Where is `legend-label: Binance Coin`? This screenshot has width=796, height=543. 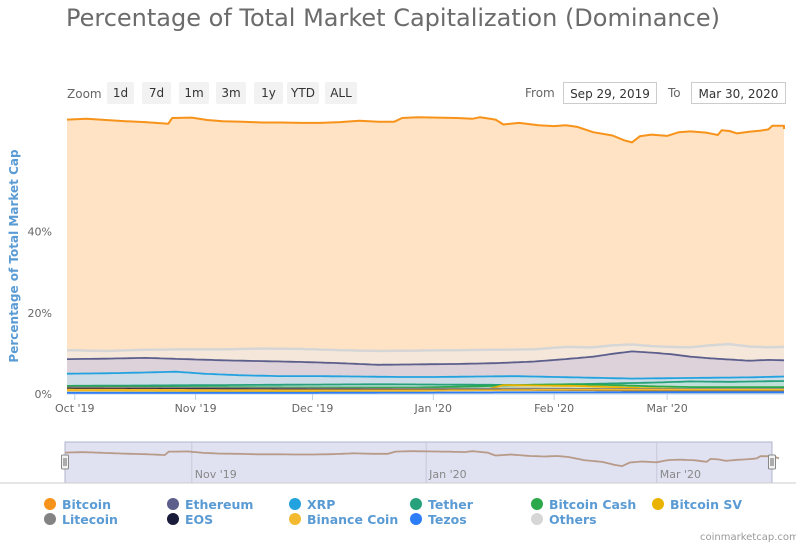
legend-label: Binance Coin is located at coordinates (352, 519).